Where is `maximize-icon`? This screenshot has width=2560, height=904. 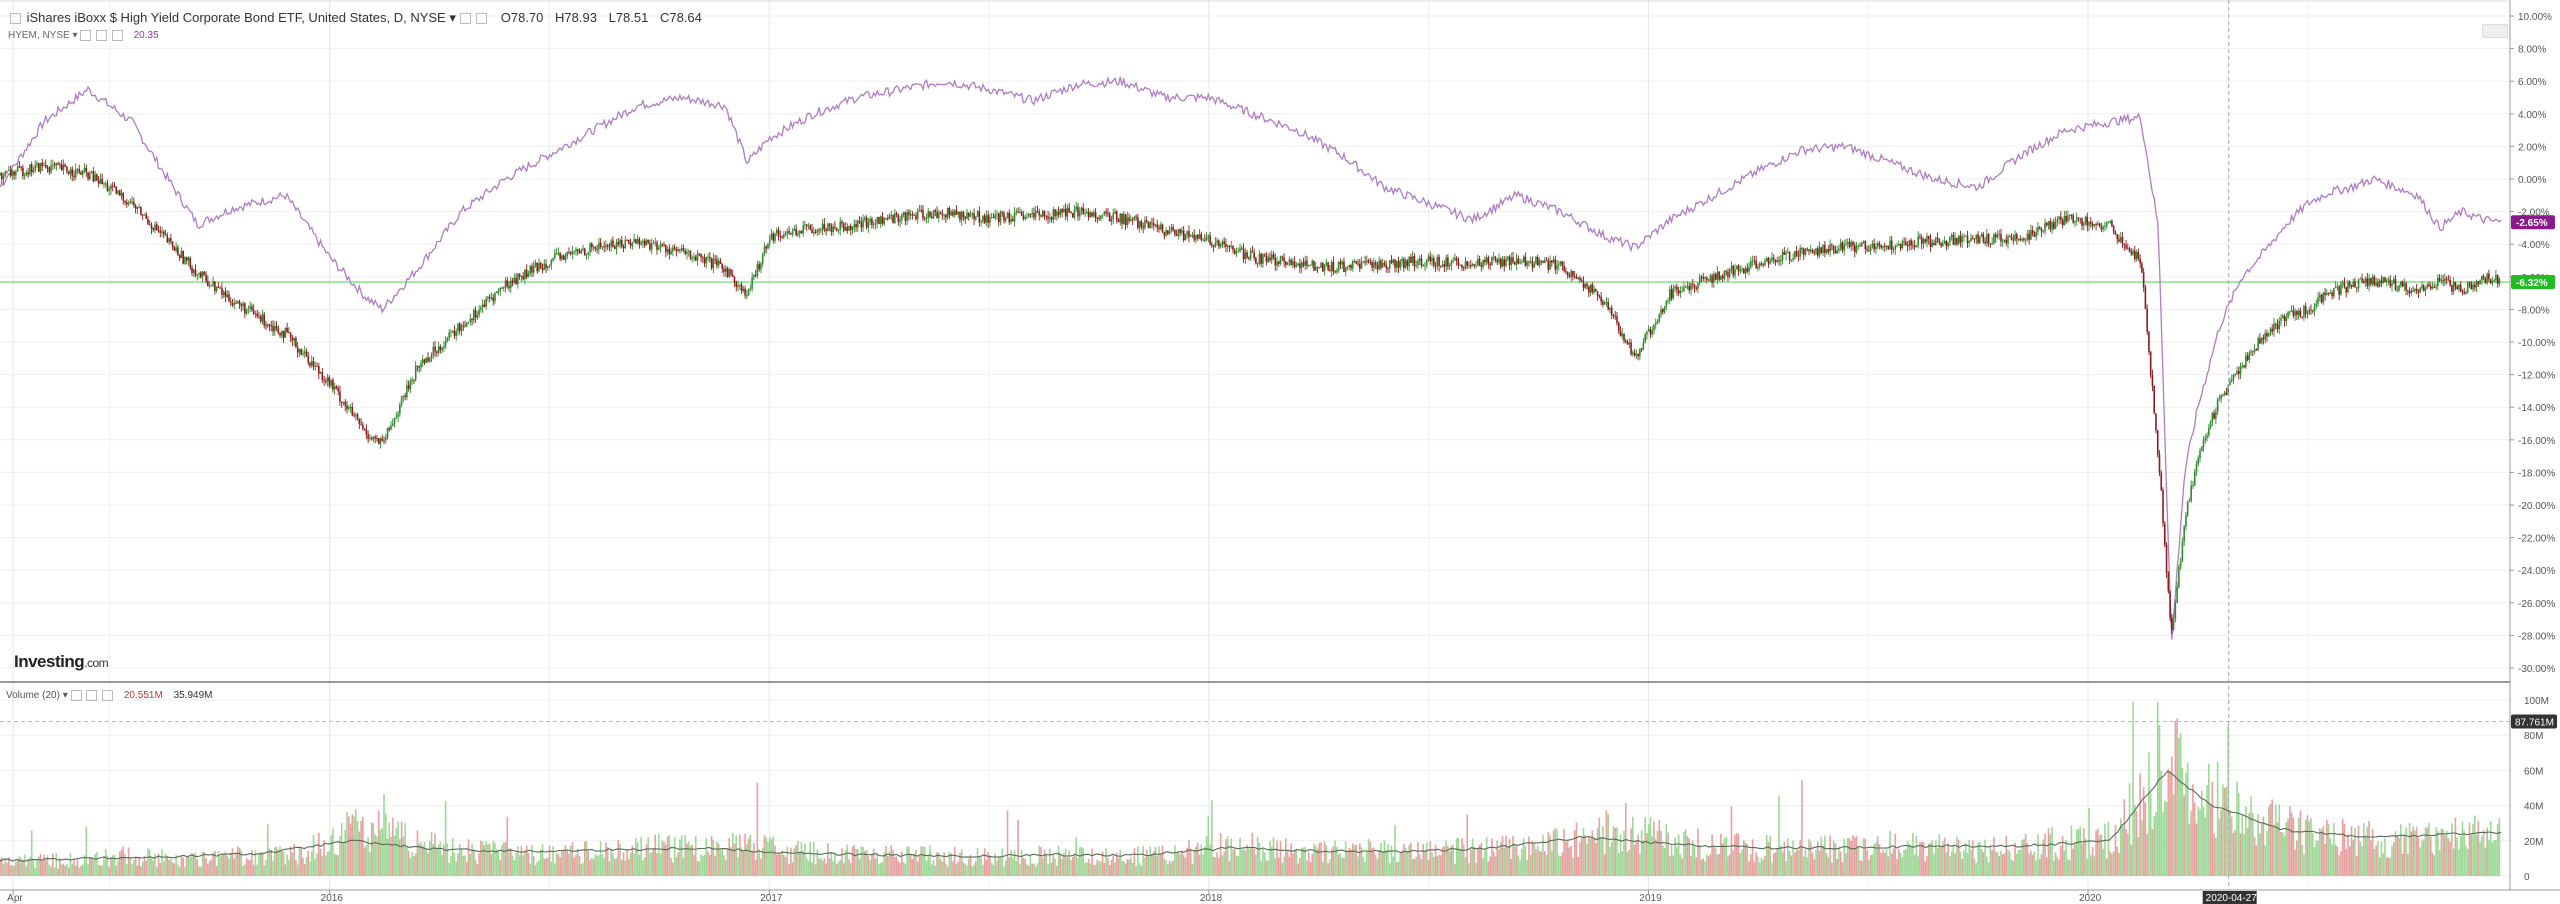
maximize-icon is located at coordinates (2495, 31).